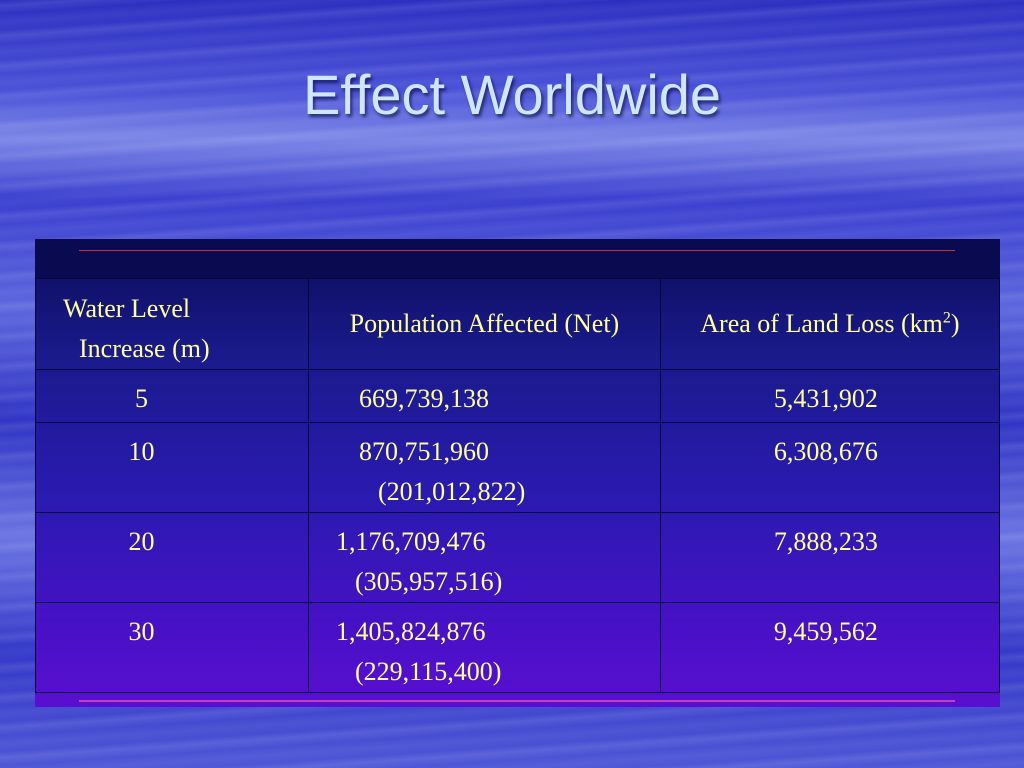 The width and height of the screenshot is (1024, 768). What do you see at coordinates (830, 396) in the screenshot?
I see `cell-area: 5,431,902` at bounding box center [830, 396].